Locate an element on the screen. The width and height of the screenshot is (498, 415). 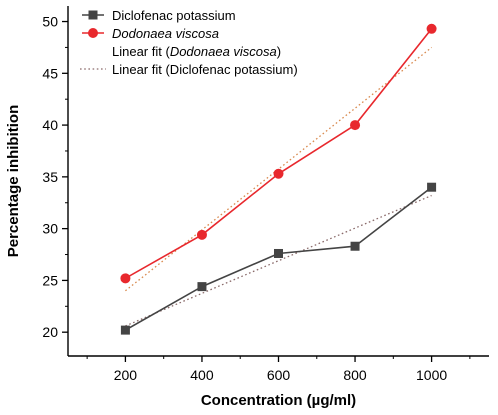
legend-item-dodonaea: Dodonaea viscosa is located at coordinates (150, 33).